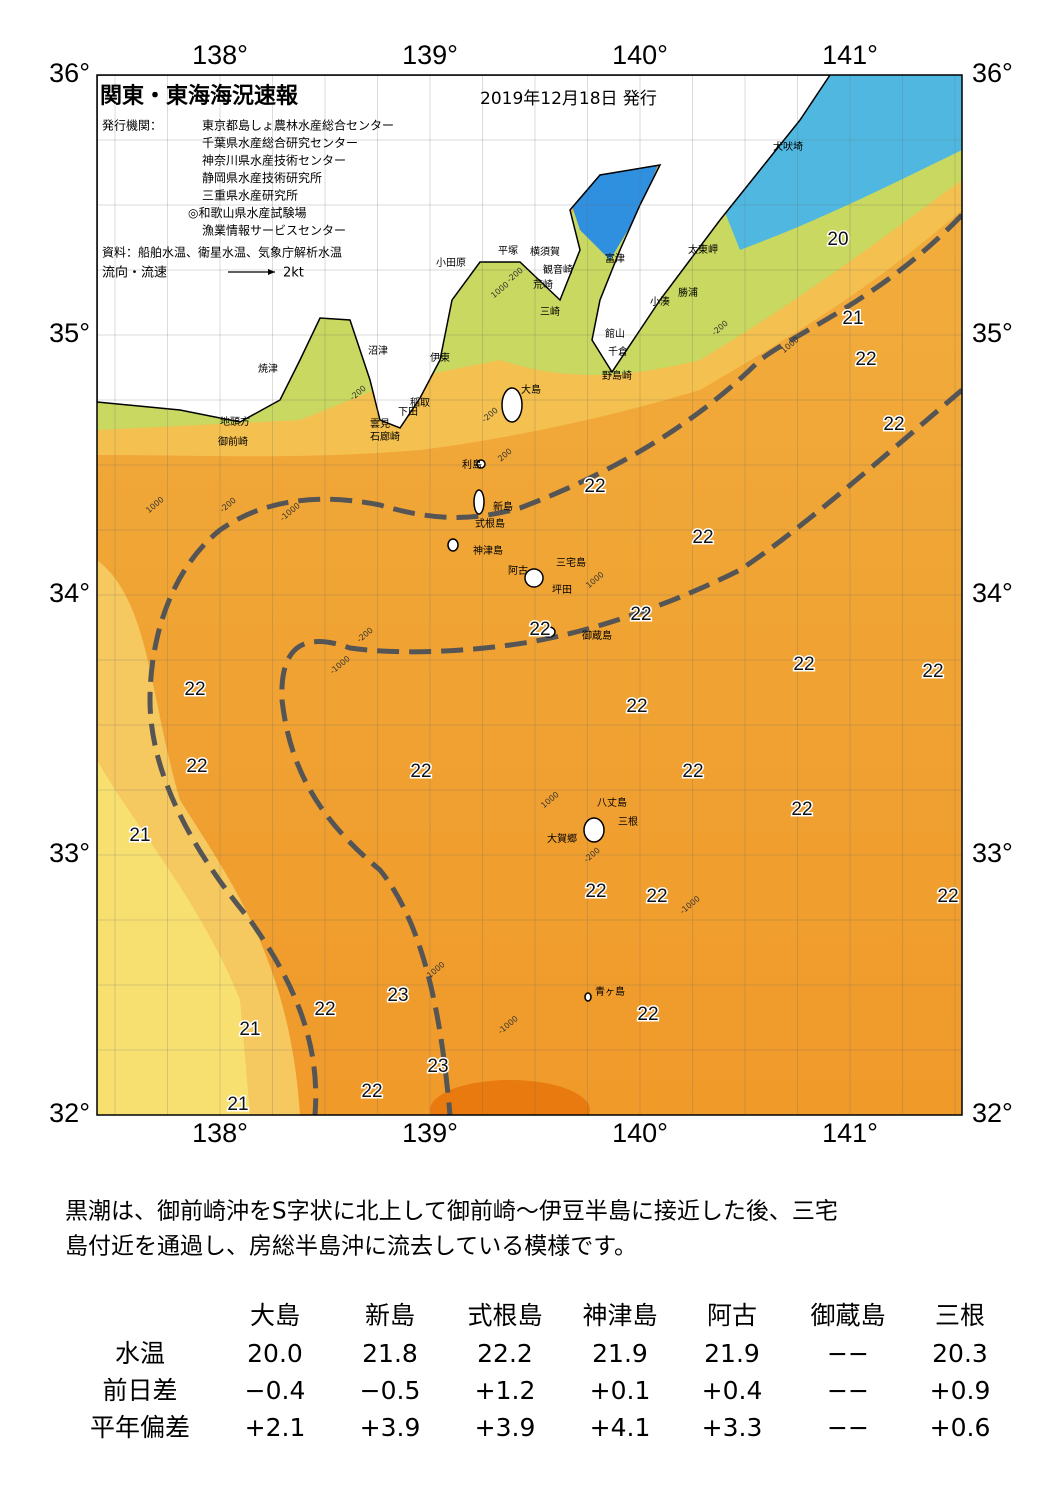 Image resolution: width=1064 pixels, height=1507 pixels. Describe the element at coordinates (351, 1247) in the screenshot. I see `description-line: 島付近を通過し、房総半島沖に流去している模様です。` at that location.